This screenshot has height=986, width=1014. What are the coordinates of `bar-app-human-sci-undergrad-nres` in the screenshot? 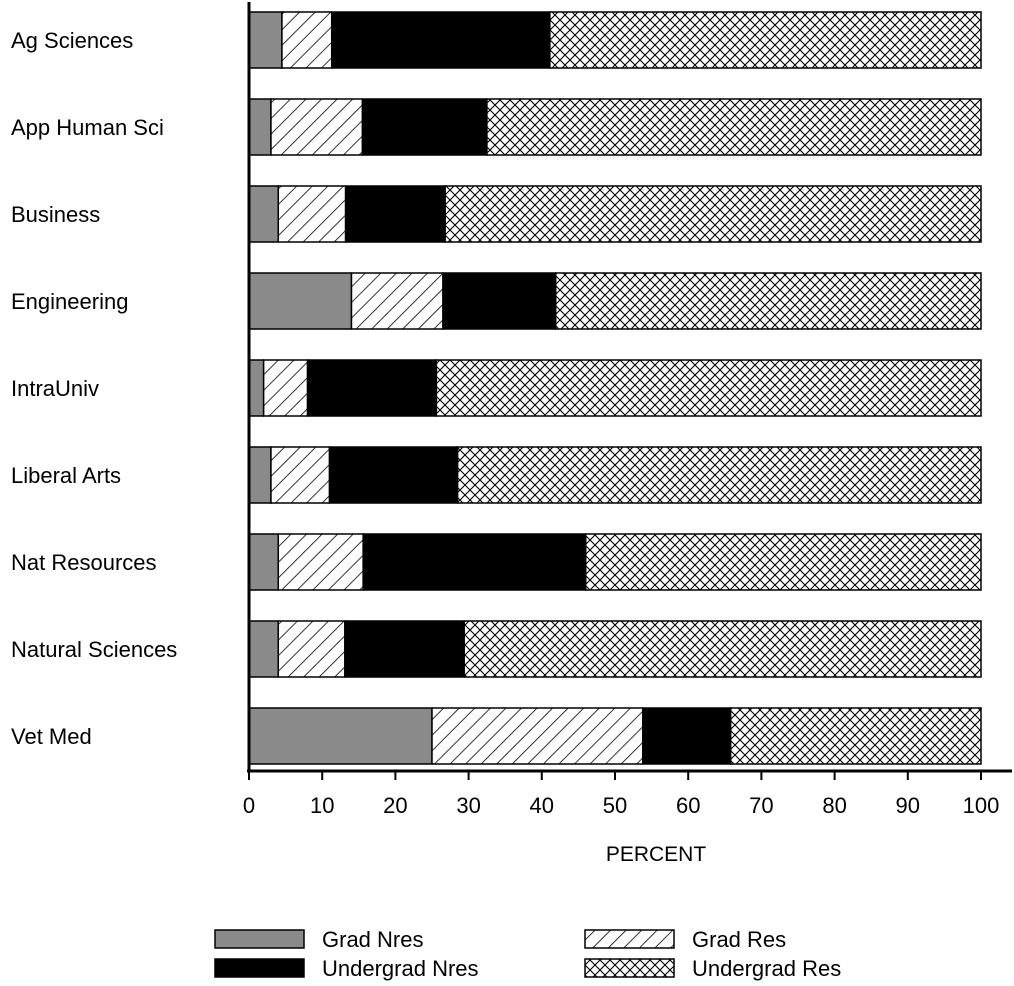 It's located at (424, 127).